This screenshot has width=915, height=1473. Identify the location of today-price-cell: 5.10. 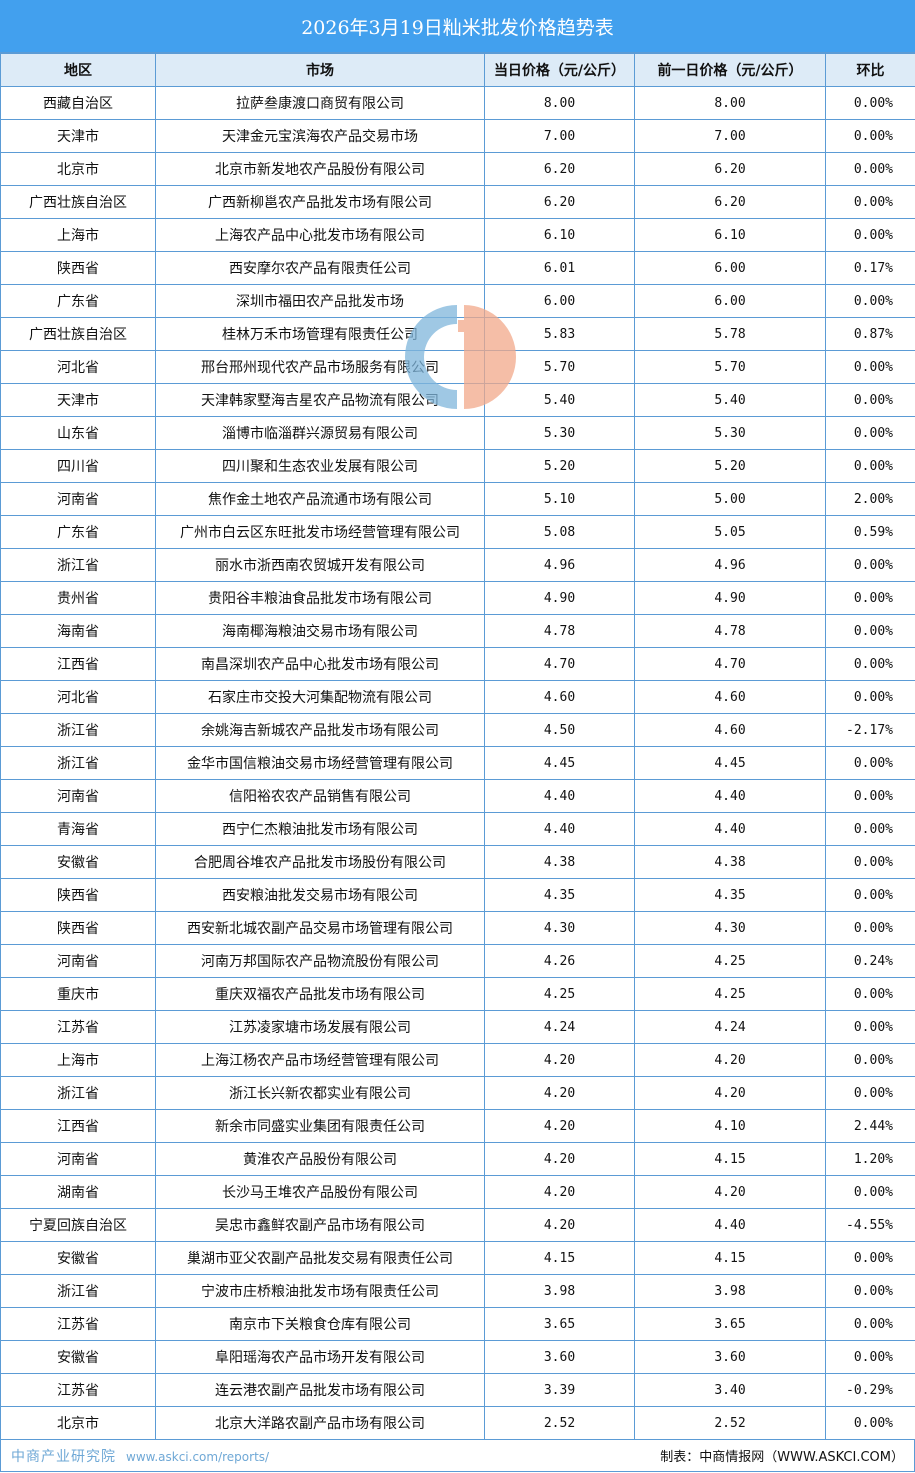
(559, 499).